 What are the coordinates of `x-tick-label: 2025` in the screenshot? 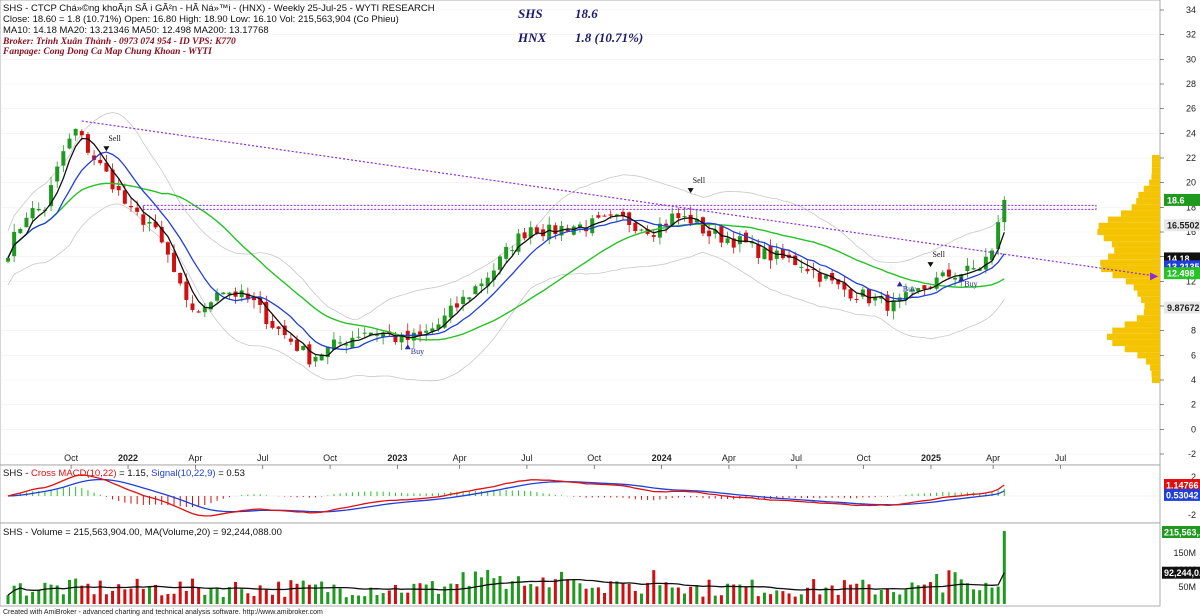 It's located at (931, 458).